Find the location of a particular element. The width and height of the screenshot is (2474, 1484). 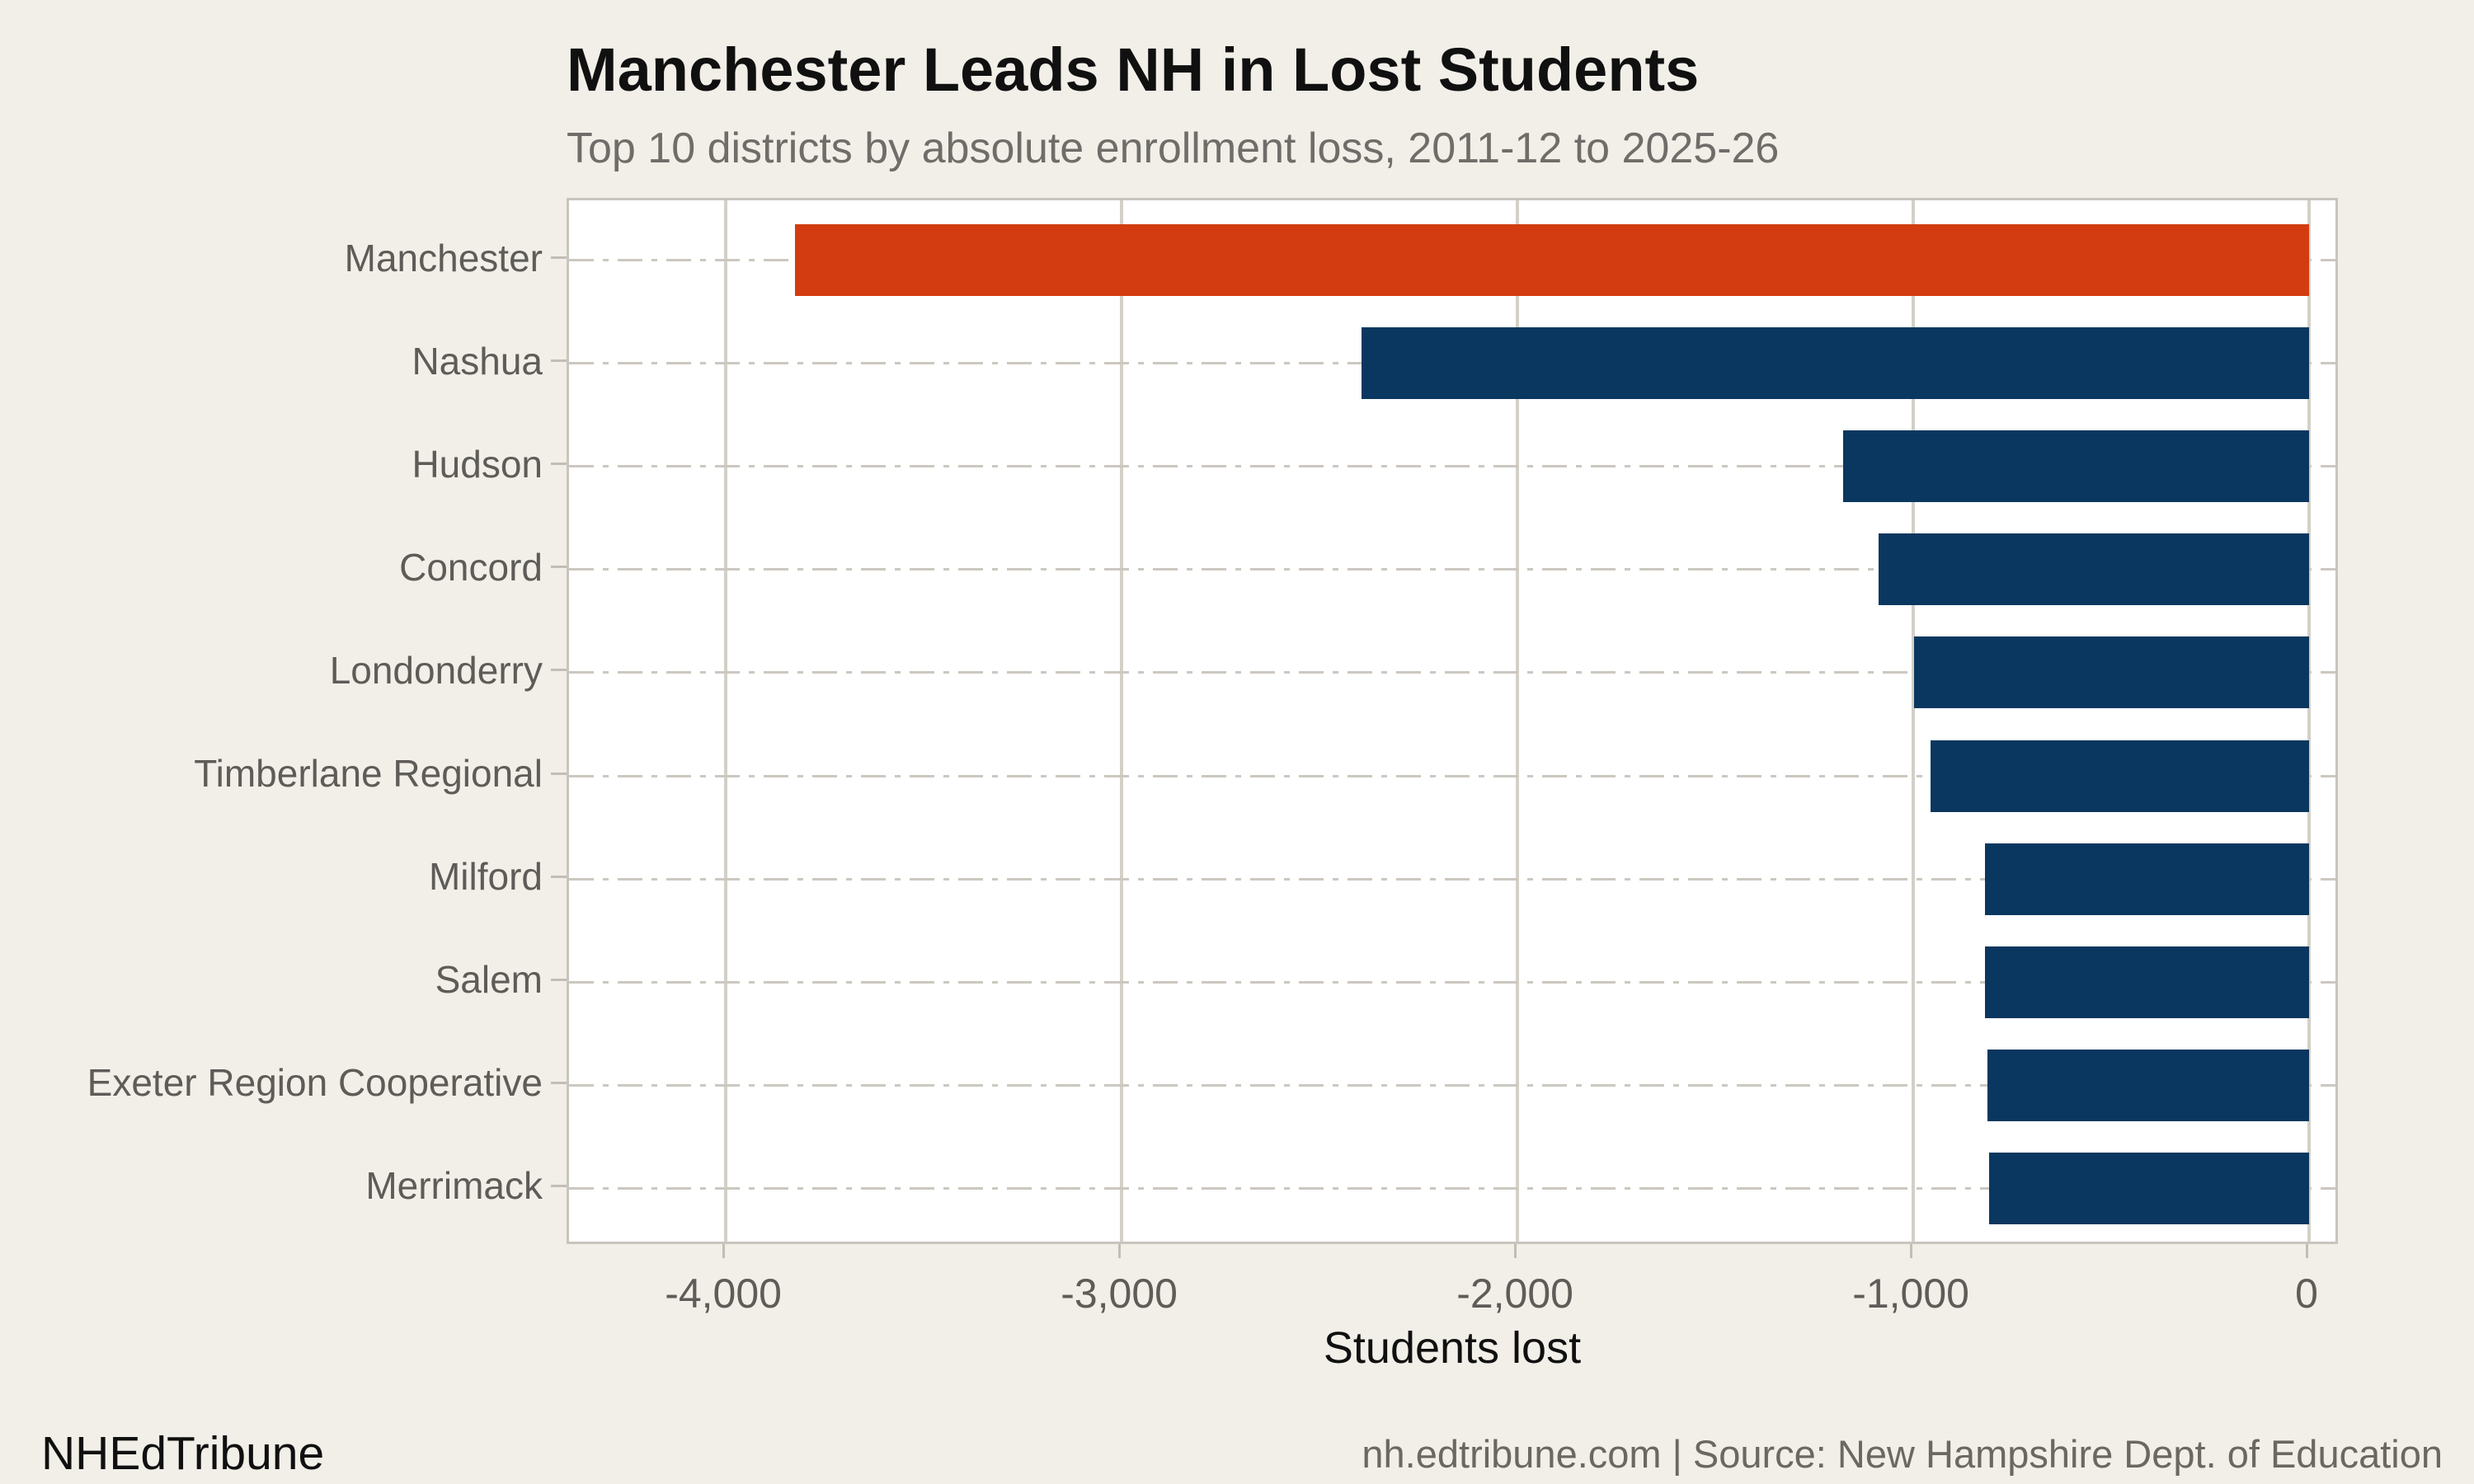

x-tick-label: -2,000 is located at coordinates (1514, 1293).